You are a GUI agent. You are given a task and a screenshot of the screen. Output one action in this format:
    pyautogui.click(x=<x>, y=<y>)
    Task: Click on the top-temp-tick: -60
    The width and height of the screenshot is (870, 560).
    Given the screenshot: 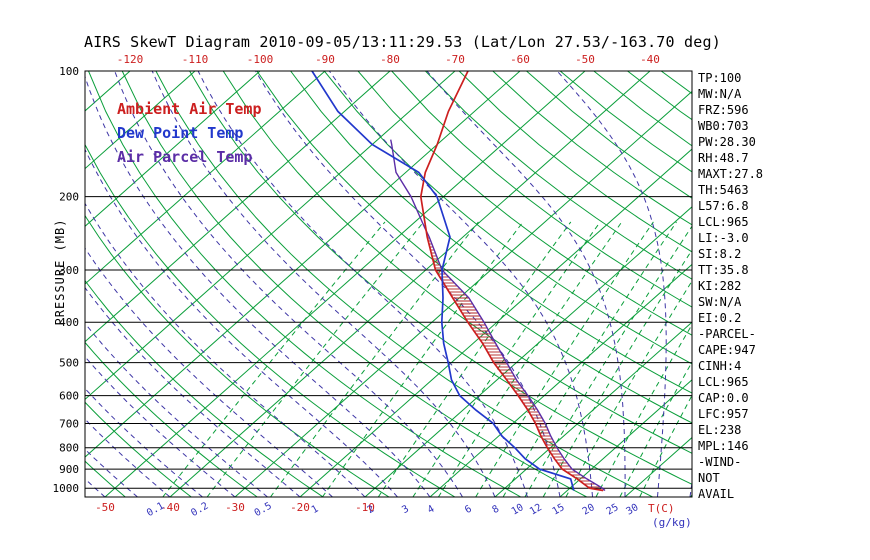 What is the action you would take?
    pyautogui.click(x=520, y=59)
    